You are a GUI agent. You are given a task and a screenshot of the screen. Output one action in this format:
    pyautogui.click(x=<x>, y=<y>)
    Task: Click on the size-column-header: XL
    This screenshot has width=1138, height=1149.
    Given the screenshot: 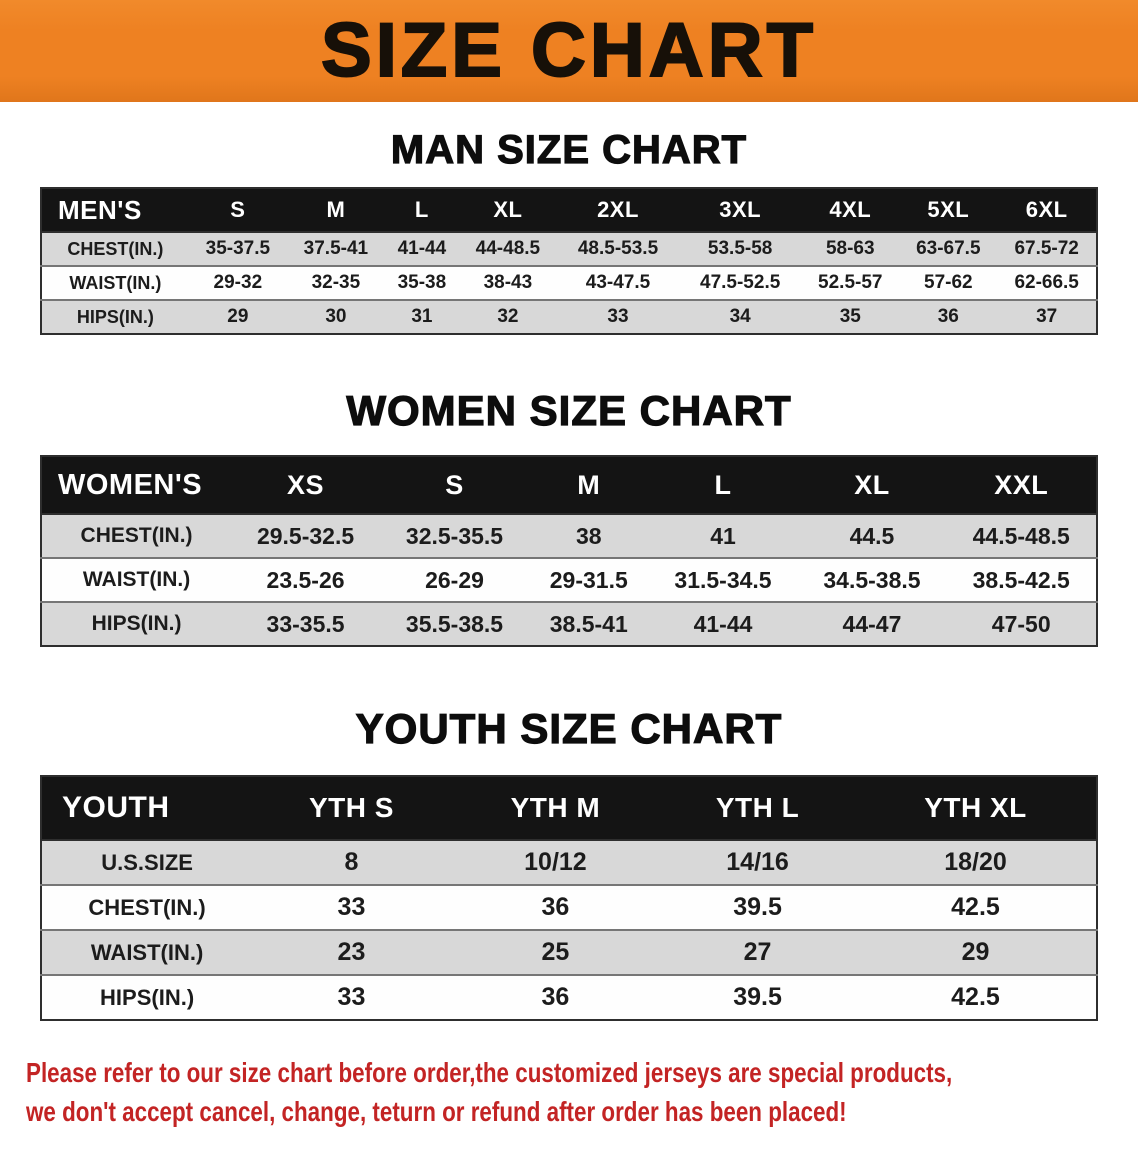 What is the action you would take?
    pyautogui.click(x=872, y=485)
    